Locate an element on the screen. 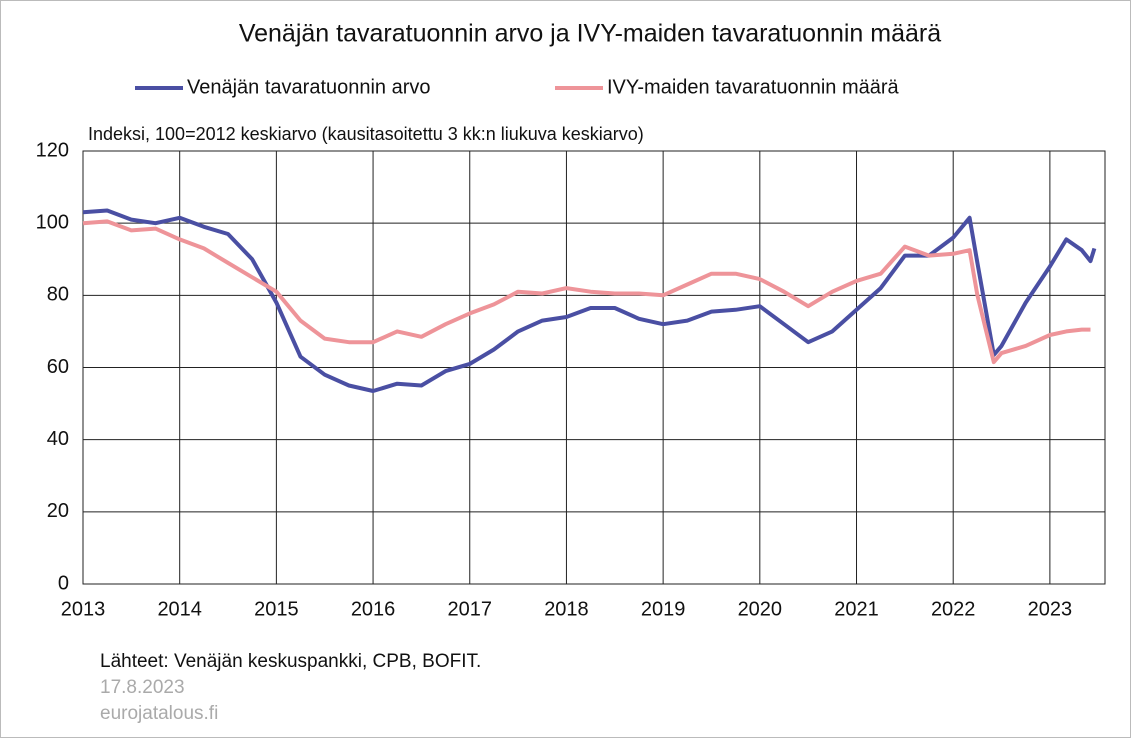  y-tick-label: 80 is located at coordinates (58, 295).